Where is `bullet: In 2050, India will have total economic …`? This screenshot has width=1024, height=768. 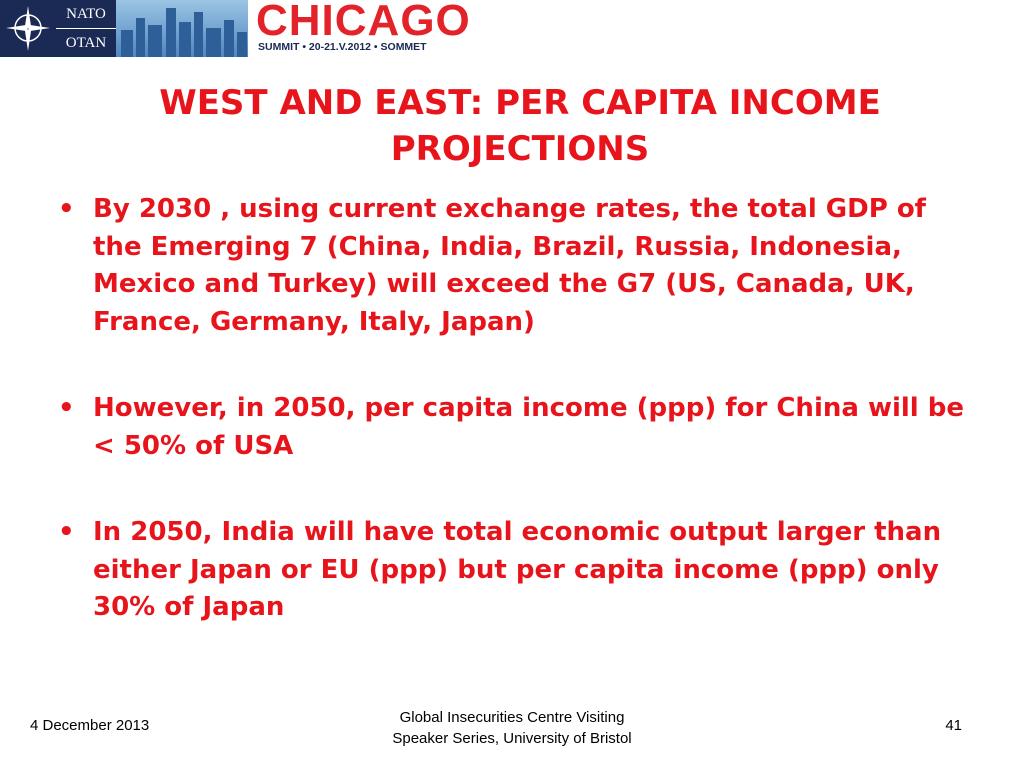 bullet: In 2050, India will have total economic … is located at coordinates (513, 570).